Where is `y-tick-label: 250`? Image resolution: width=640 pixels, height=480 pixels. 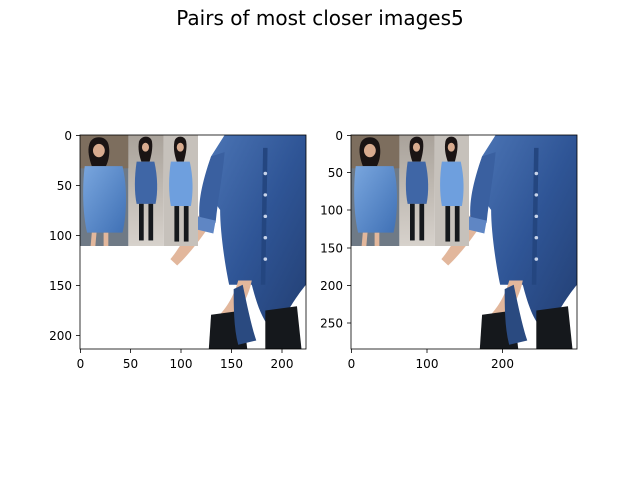 y-tick-label: 250 is located at coordinates (331, 324).